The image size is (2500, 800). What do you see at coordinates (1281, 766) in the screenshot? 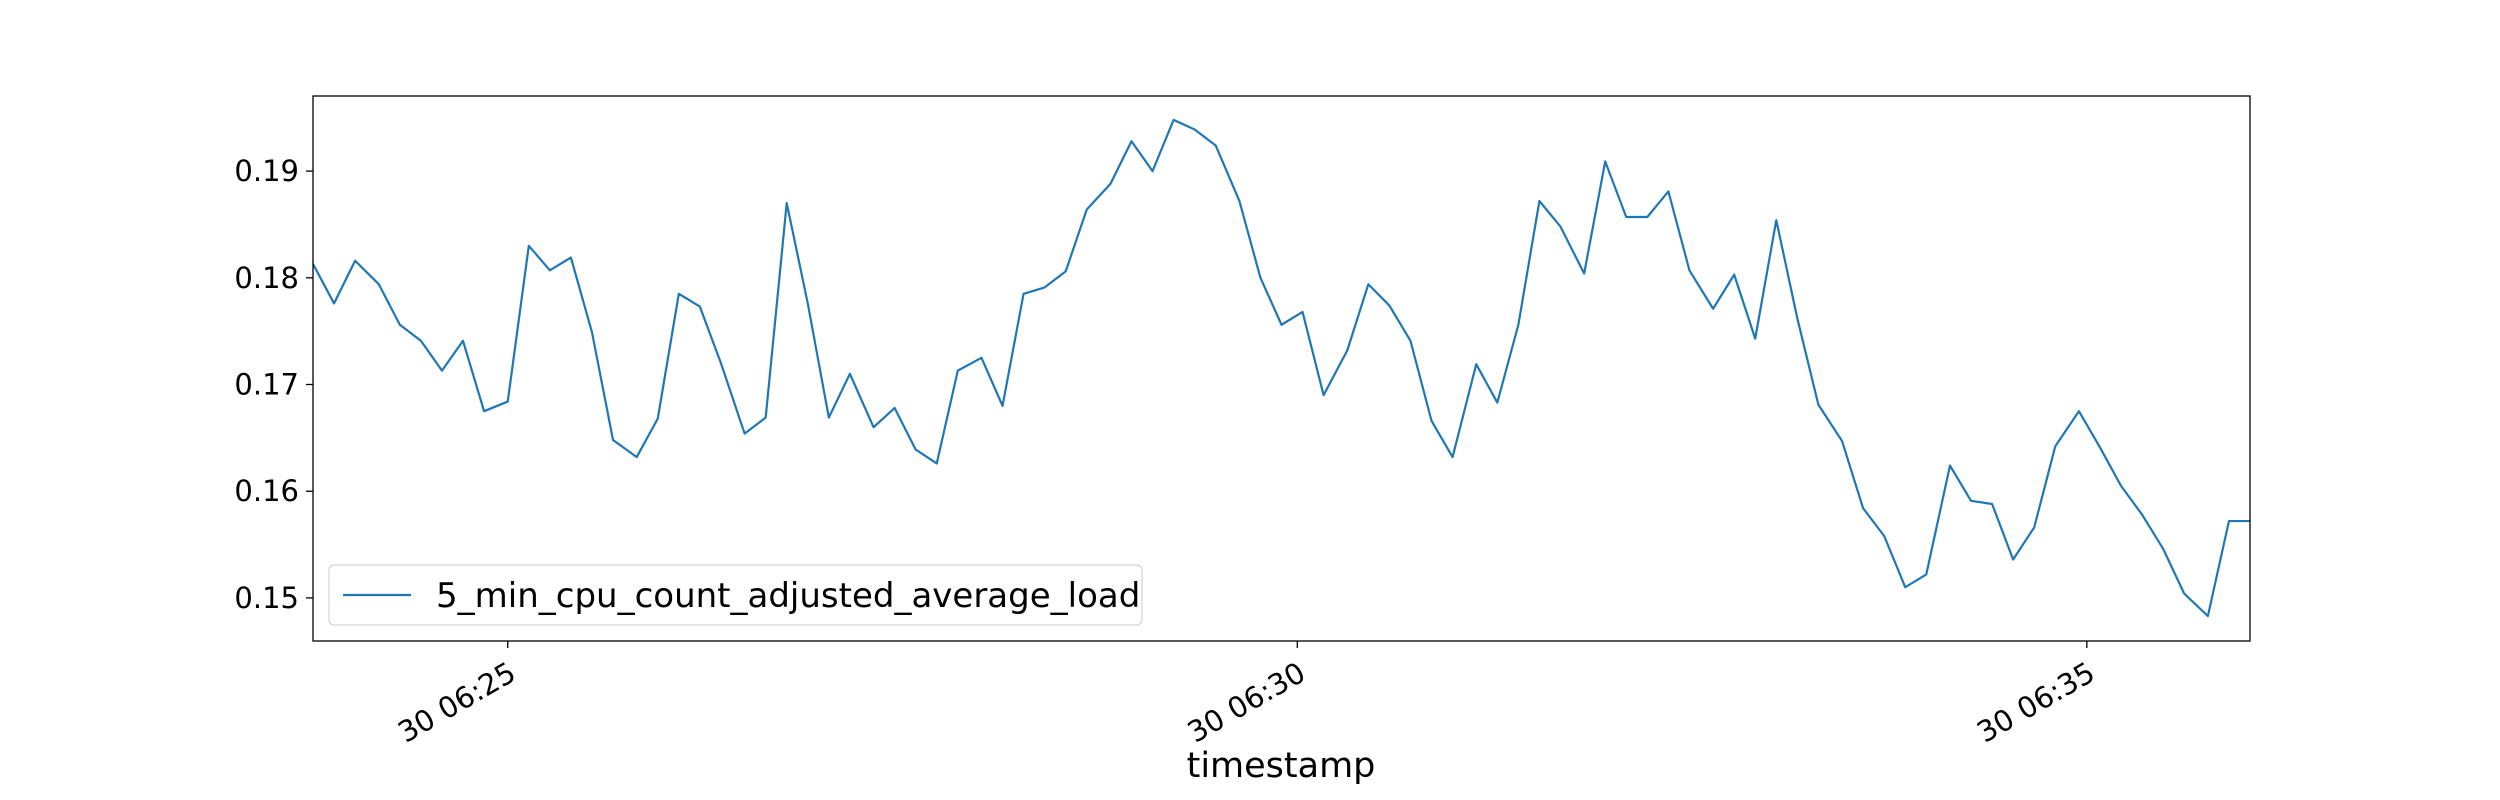
I see `x-axis-label: timestamp` at bounding box center [1281, 766].